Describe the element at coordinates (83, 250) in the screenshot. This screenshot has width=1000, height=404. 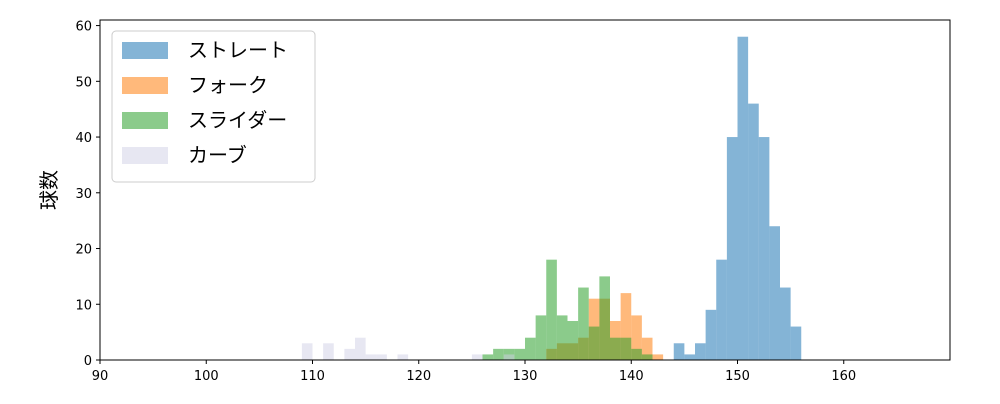
I see `y-tick-label: 20` at that location.